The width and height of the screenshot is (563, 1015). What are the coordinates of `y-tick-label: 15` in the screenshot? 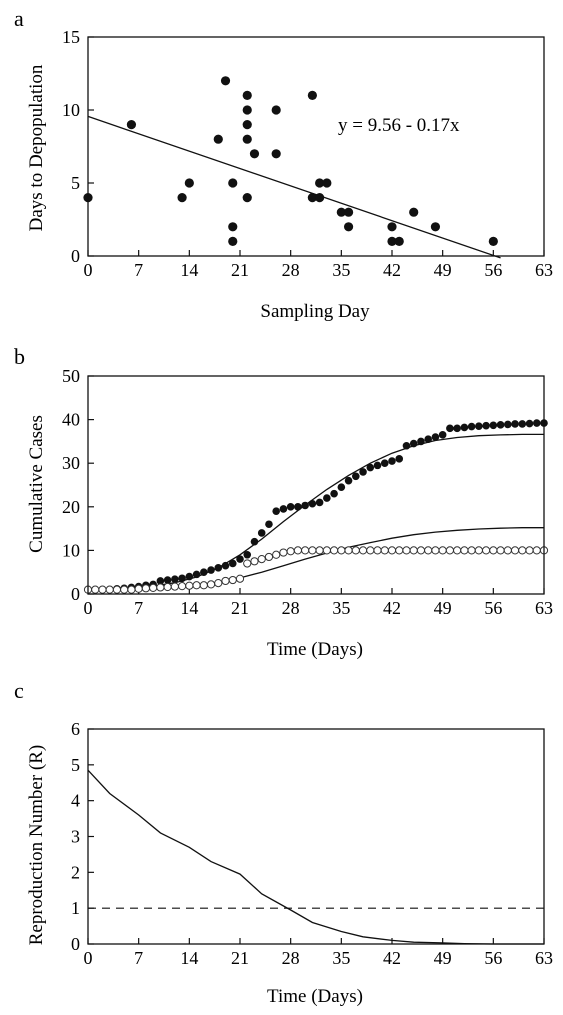 It's located at (71, 37).